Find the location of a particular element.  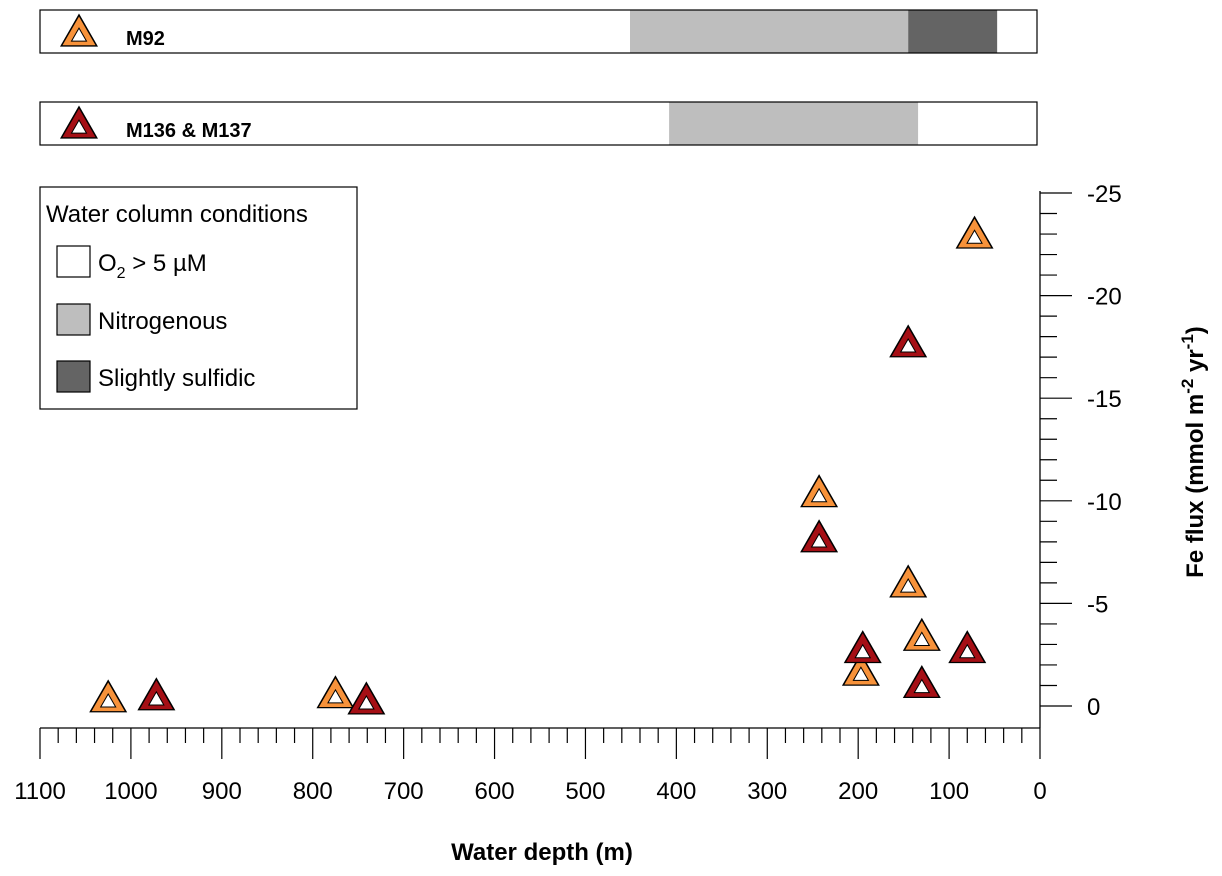

x-tick-label: 600 is located at coordinates (495, 791).